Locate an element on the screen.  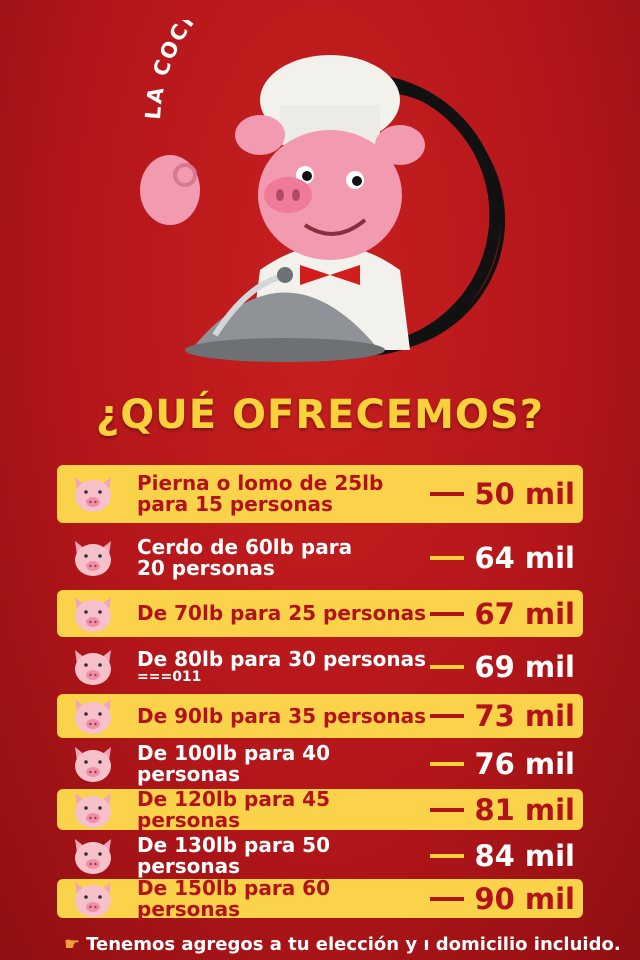
item-price: 64 mil is located at coordinates (524, 557).